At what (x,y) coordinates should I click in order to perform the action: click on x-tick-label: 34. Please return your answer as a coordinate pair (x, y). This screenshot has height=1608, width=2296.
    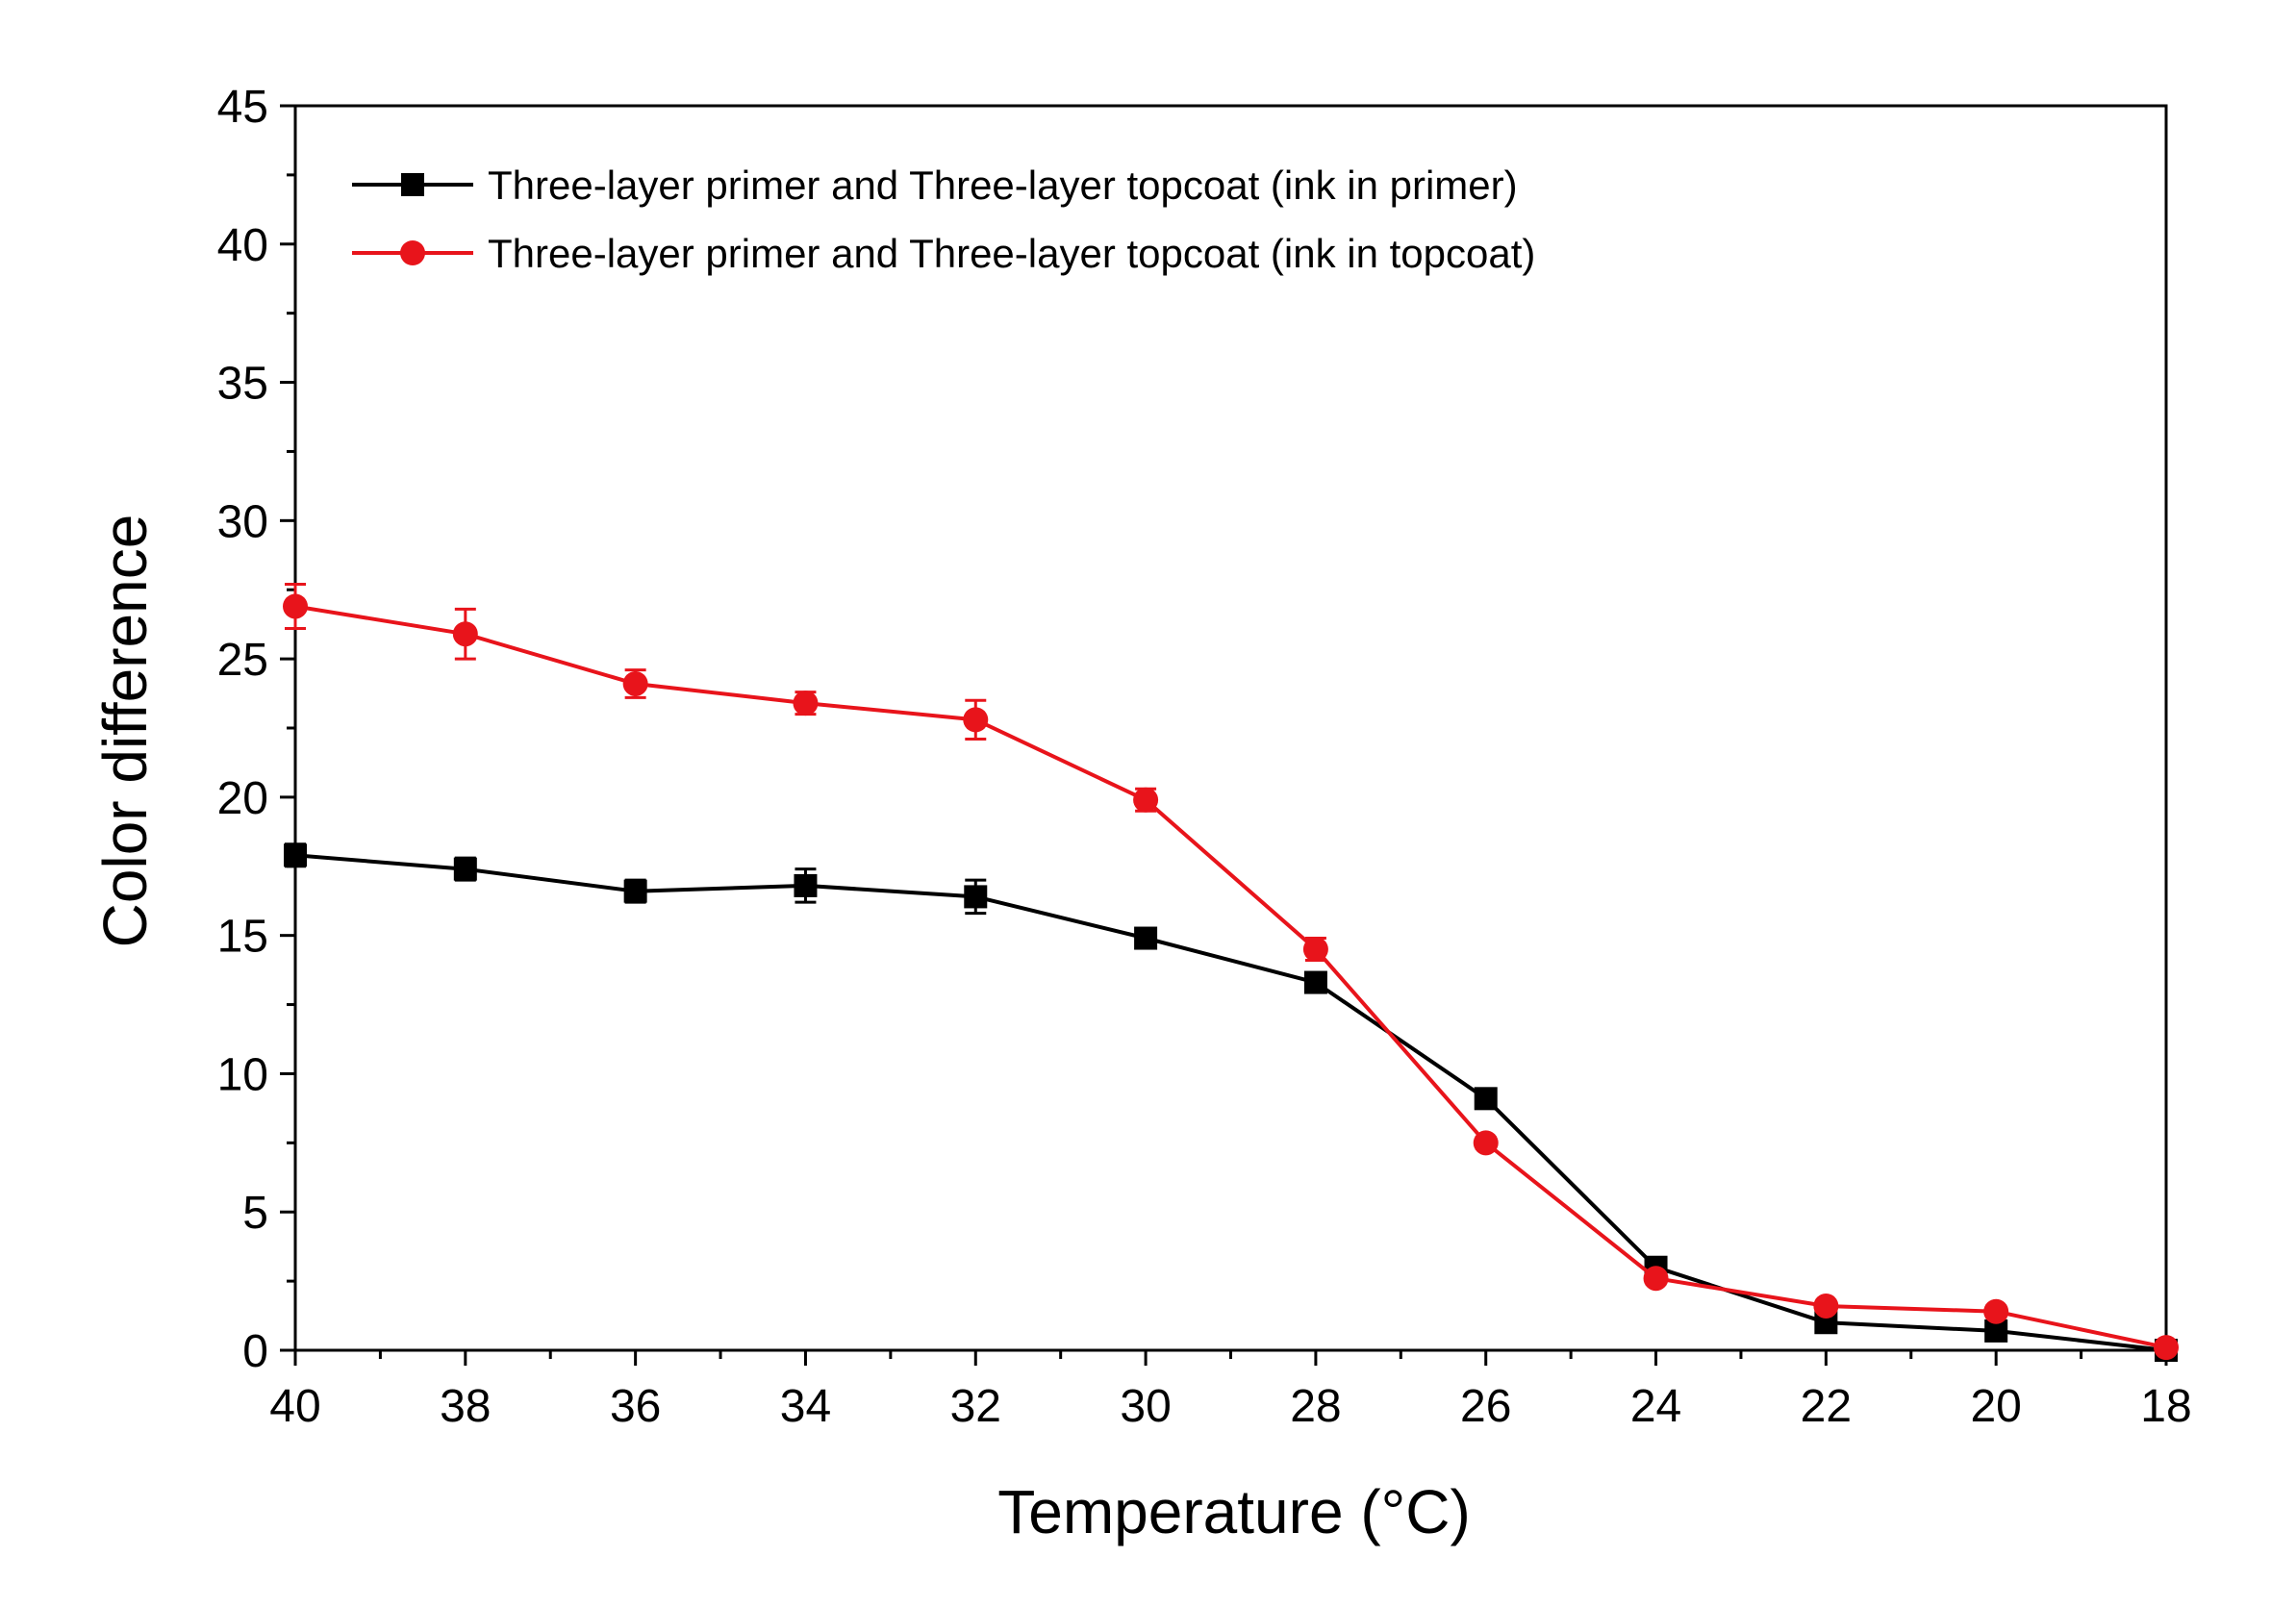
    Looking at the image, I should click on (805, 1406).